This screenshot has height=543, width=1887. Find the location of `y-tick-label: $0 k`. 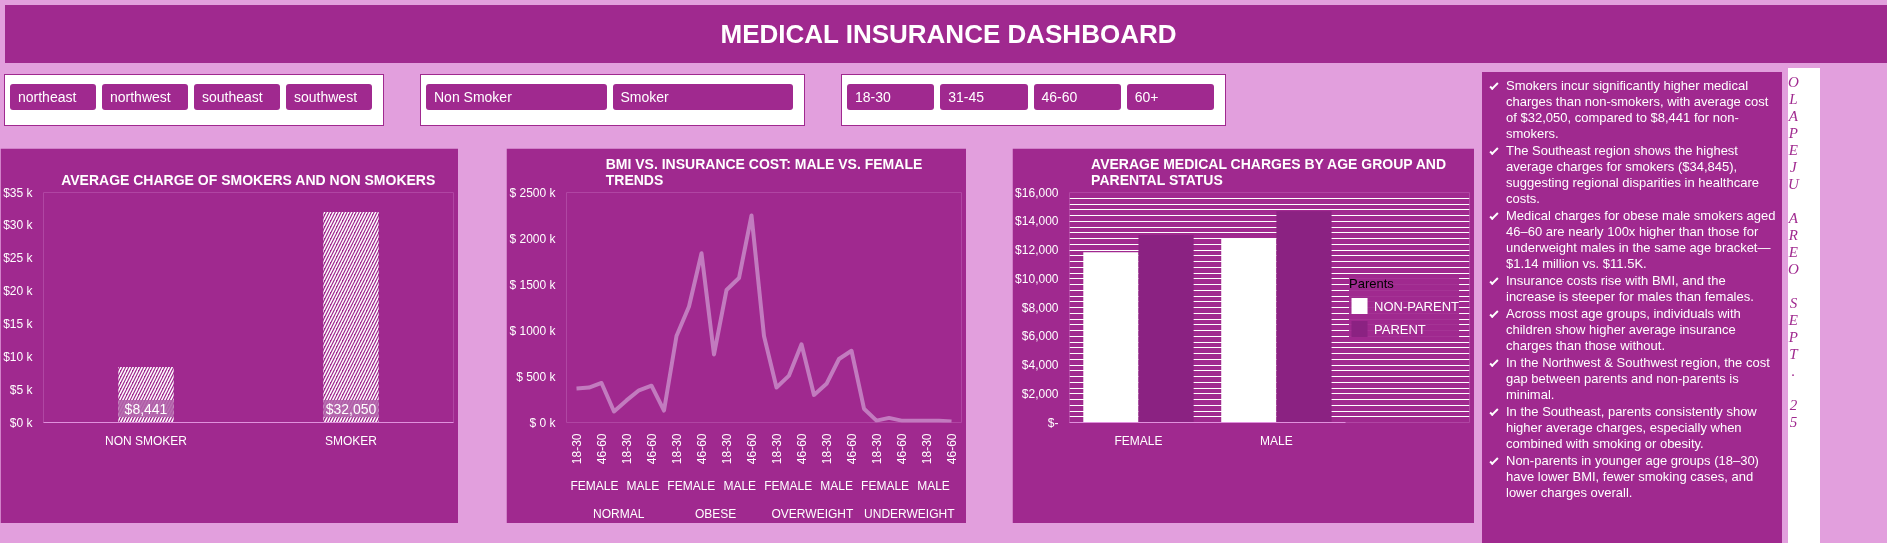

y-tick-label: $0 k is located at coordinates (21, 422).